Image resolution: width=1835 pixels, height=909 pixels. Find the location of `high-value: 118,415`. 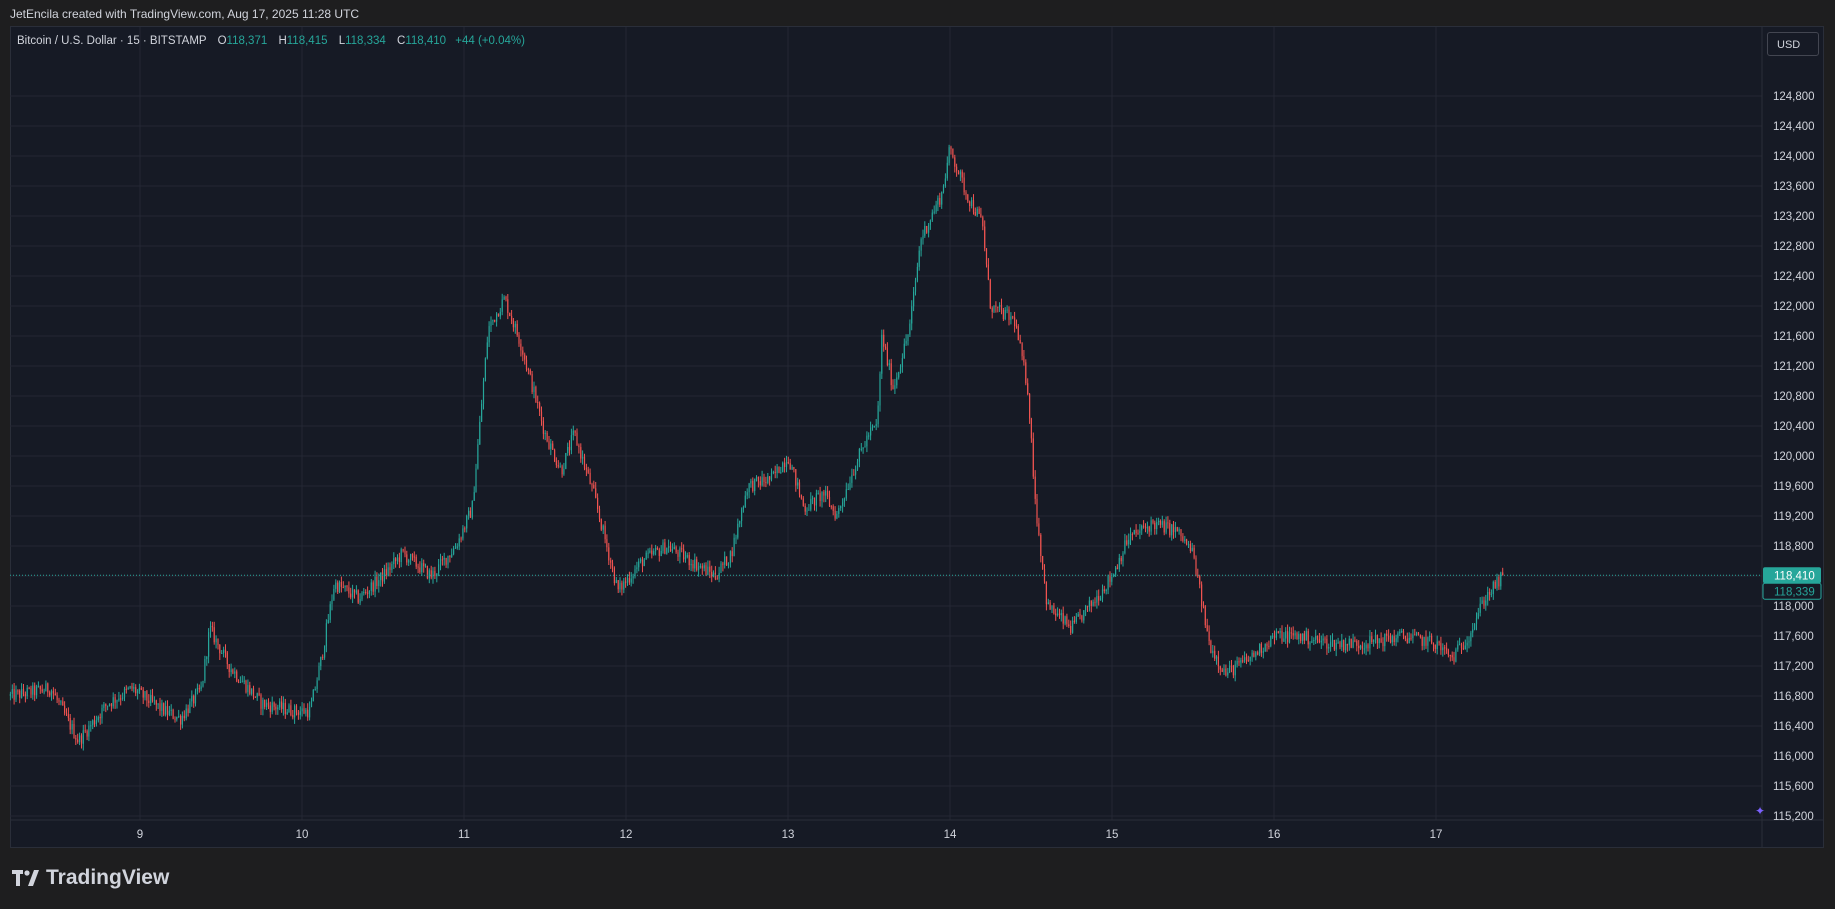

high-value: 118,415 is located at coordinates (307, 41).